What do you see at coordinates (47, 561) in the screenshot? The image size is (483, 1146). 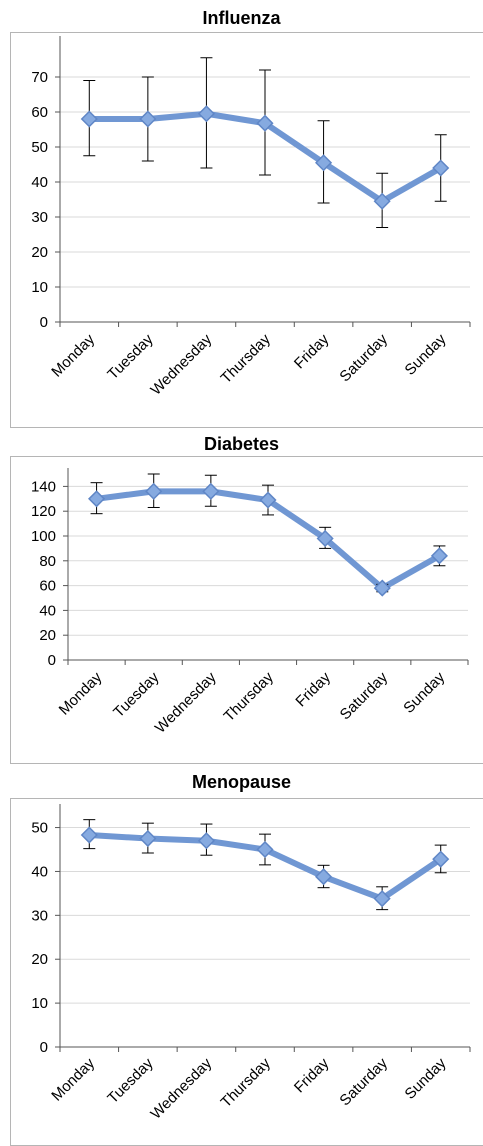 I see `y-tick-label: 80` at bounding box center [47, 561].